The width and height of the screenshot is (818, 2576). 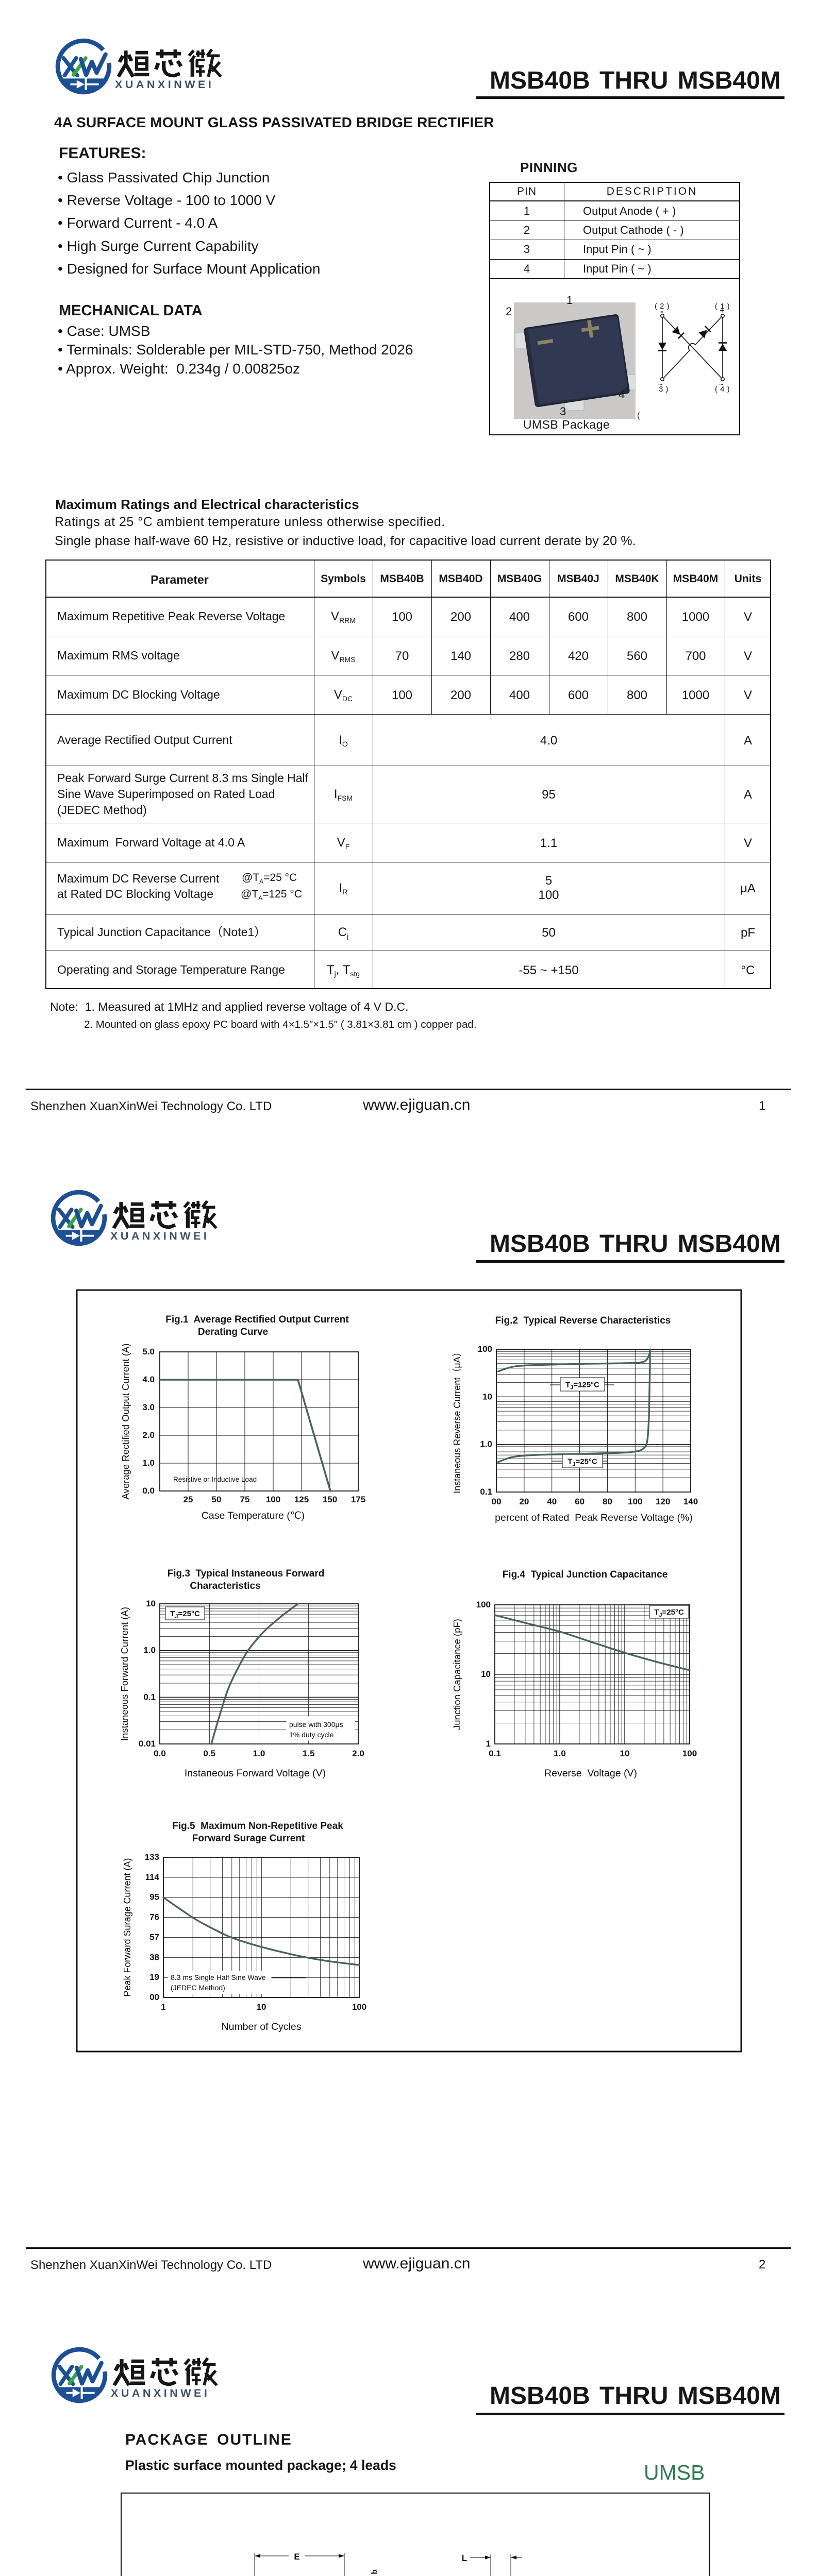 I want to click on svg-text: 8.3 ms Single Half Sine Wave, so click(x=218, y=1977).